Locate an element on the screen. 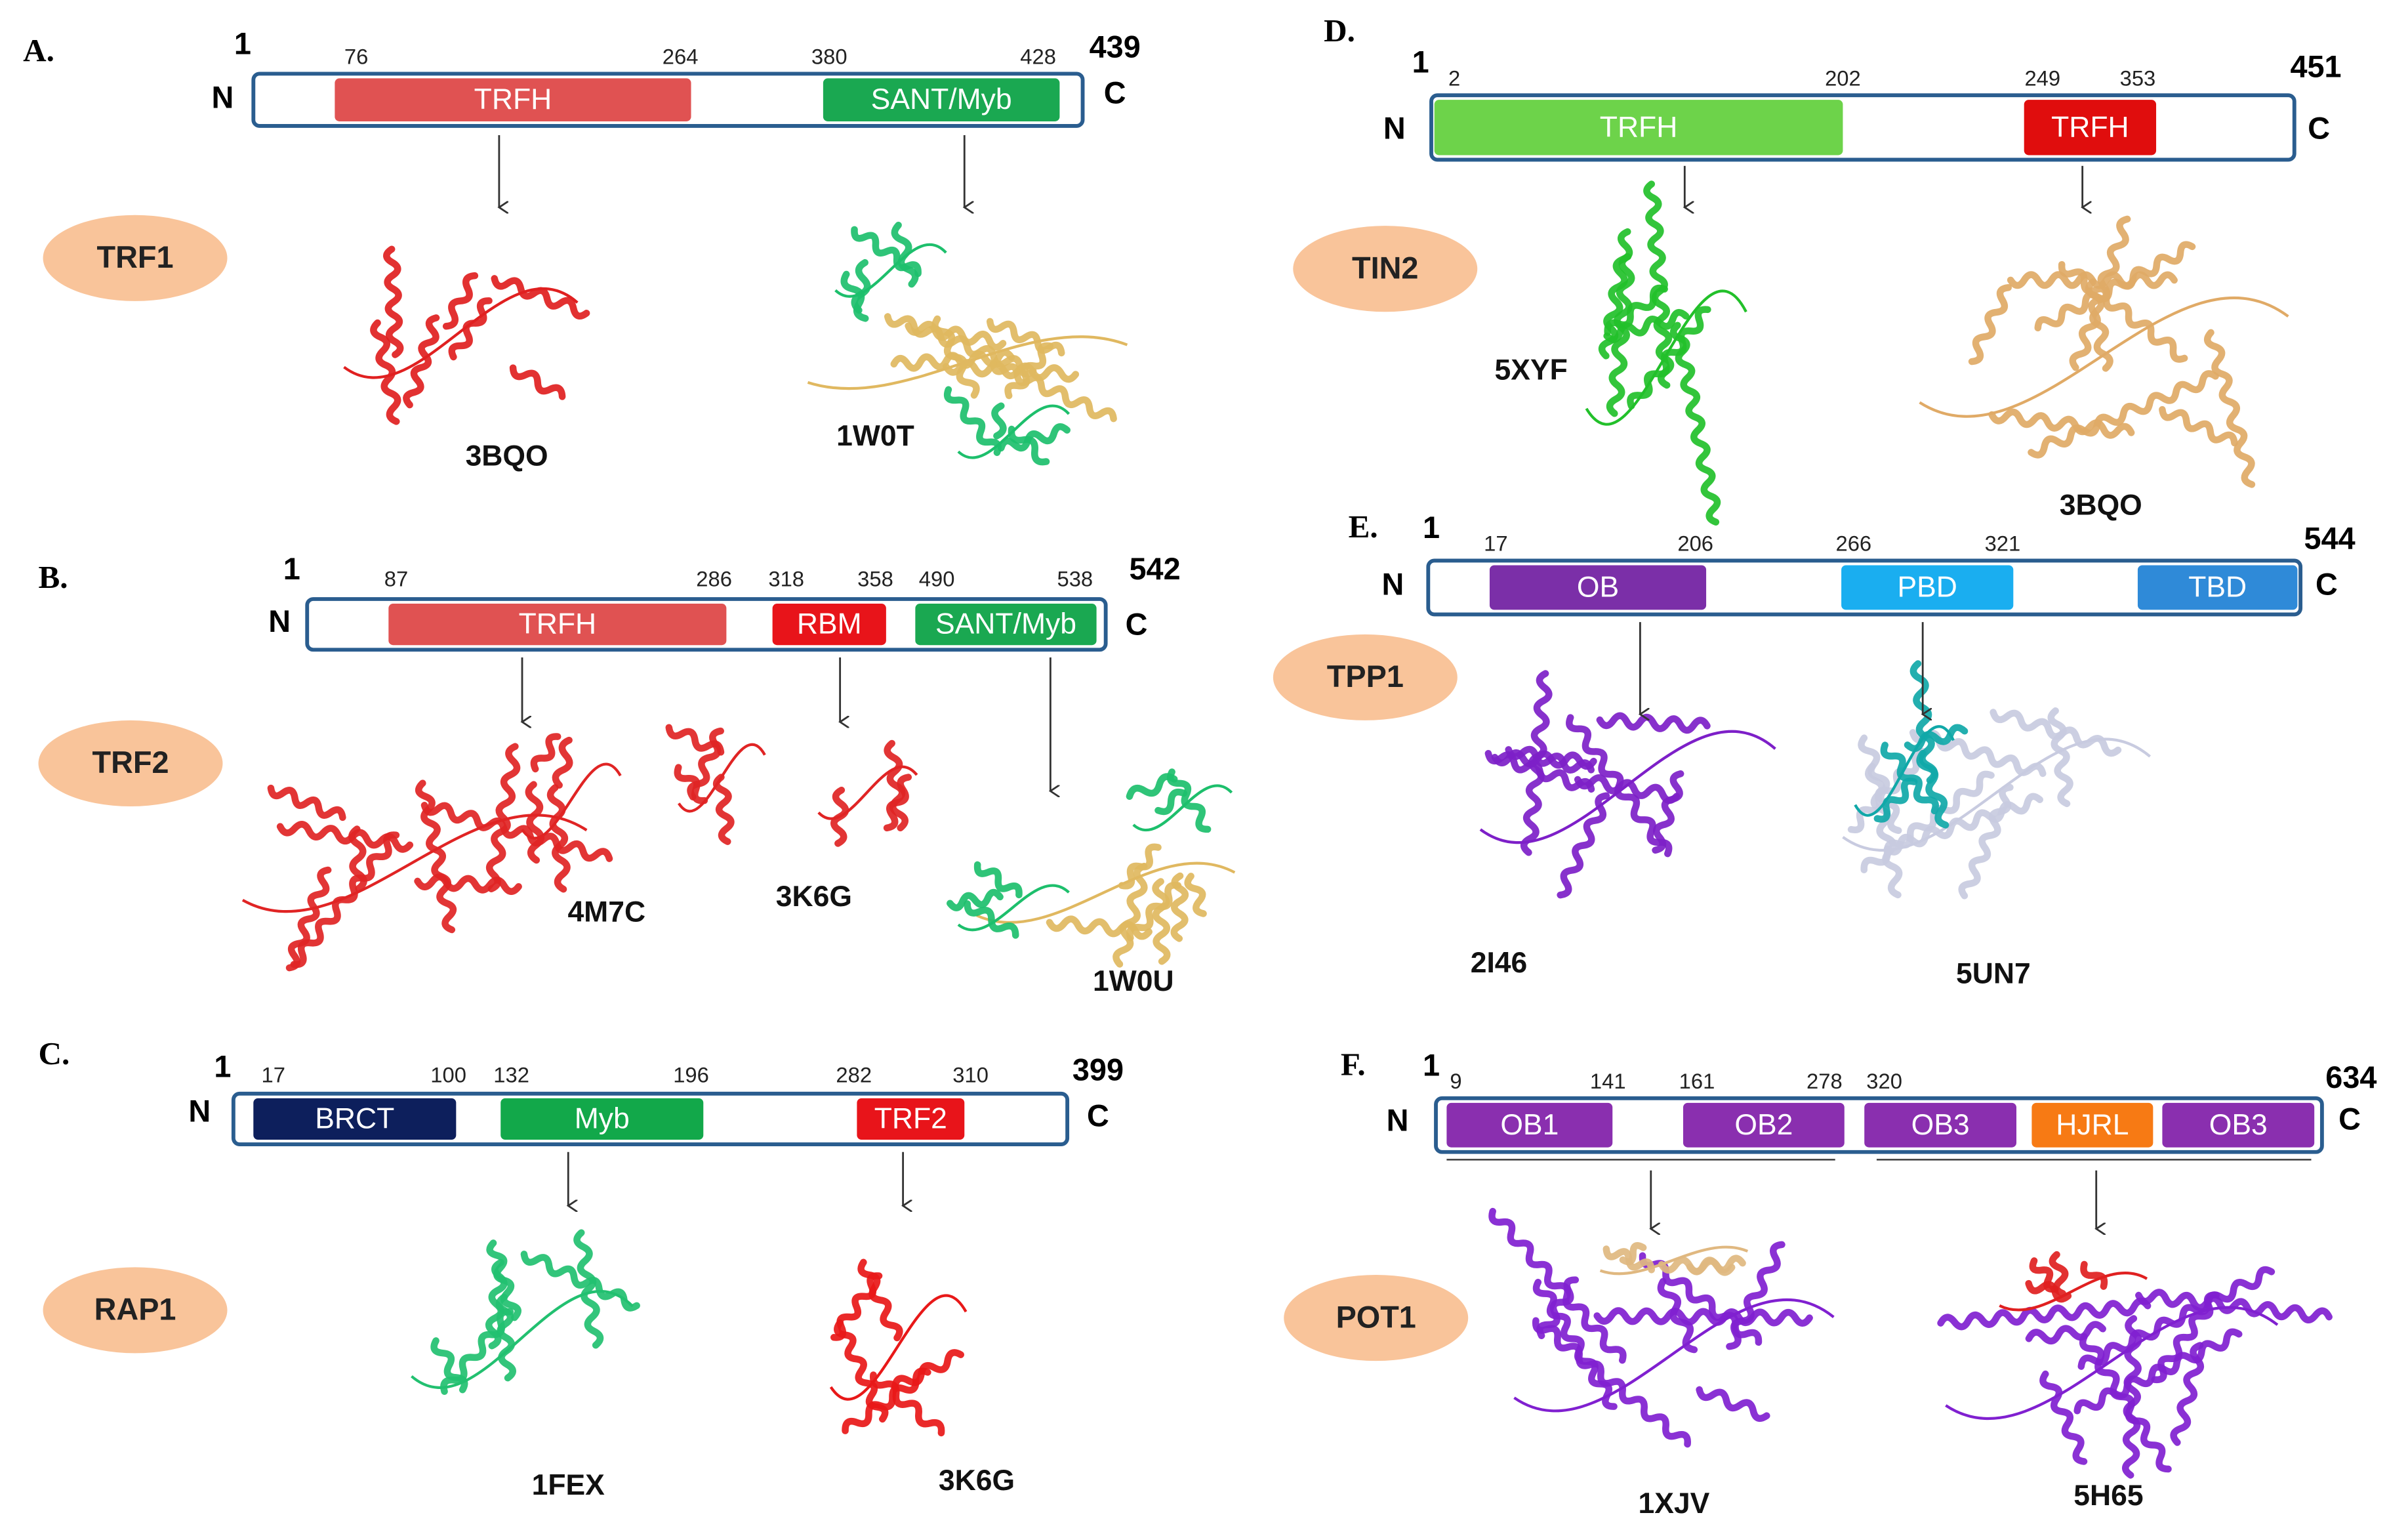 This screenshot has height=1536, width=2408. pdb-id: 5H65 is located at coordinates (2108, 1496).